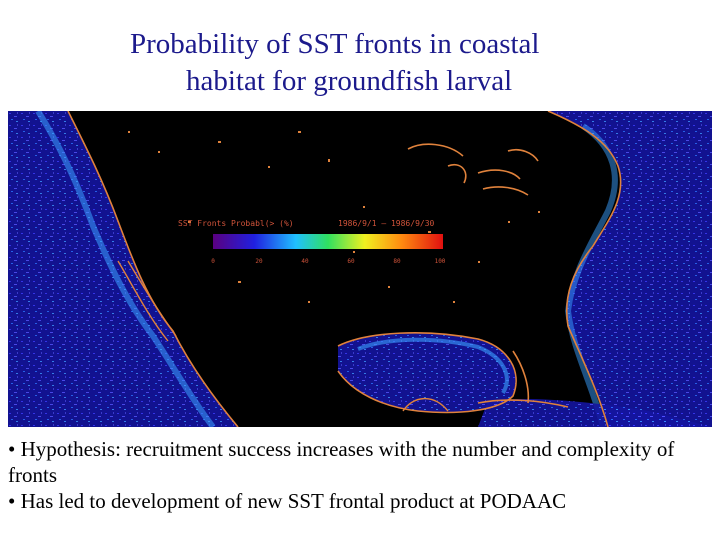 This screenshot has width=720, height=540. Describe the element at coordinates (397, 261) in the screenshot. I see `legend-tick-80: 80` at that location.